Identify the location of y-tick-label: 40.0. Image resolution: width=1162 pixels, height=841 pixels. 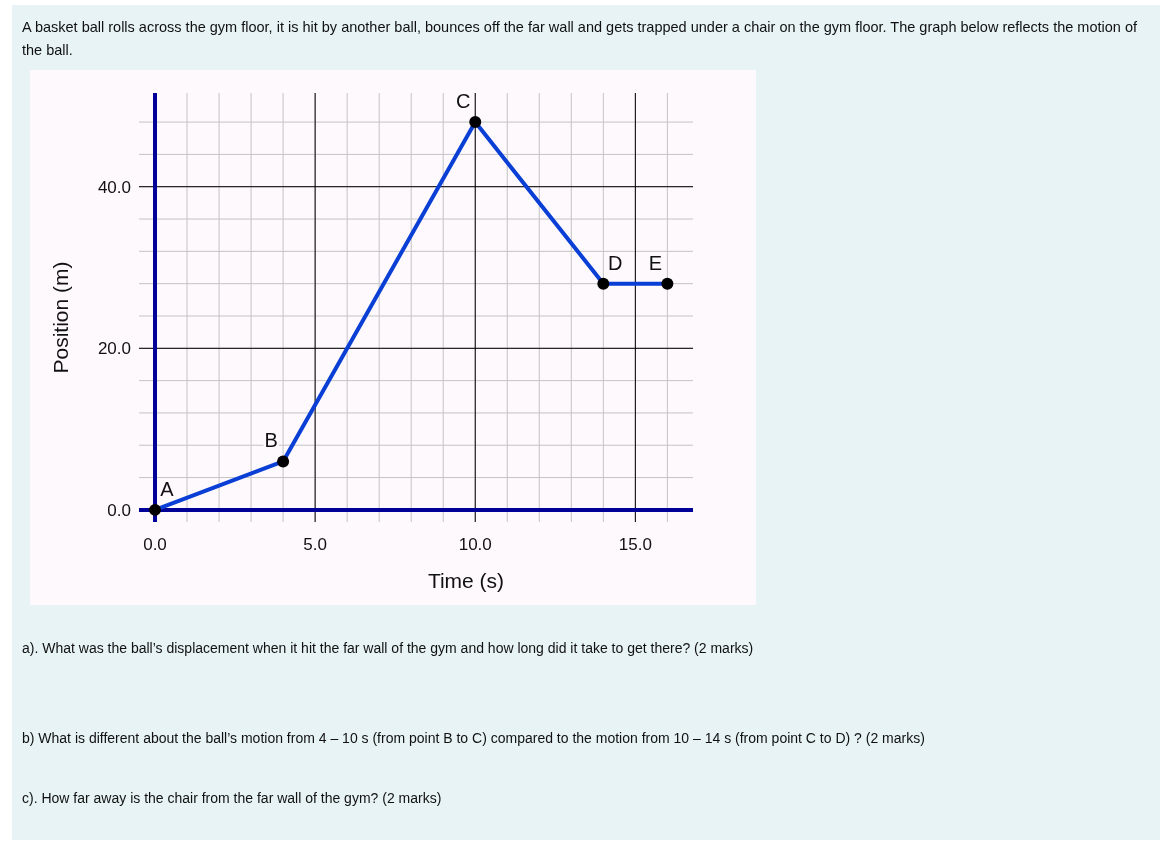
(114, 187).